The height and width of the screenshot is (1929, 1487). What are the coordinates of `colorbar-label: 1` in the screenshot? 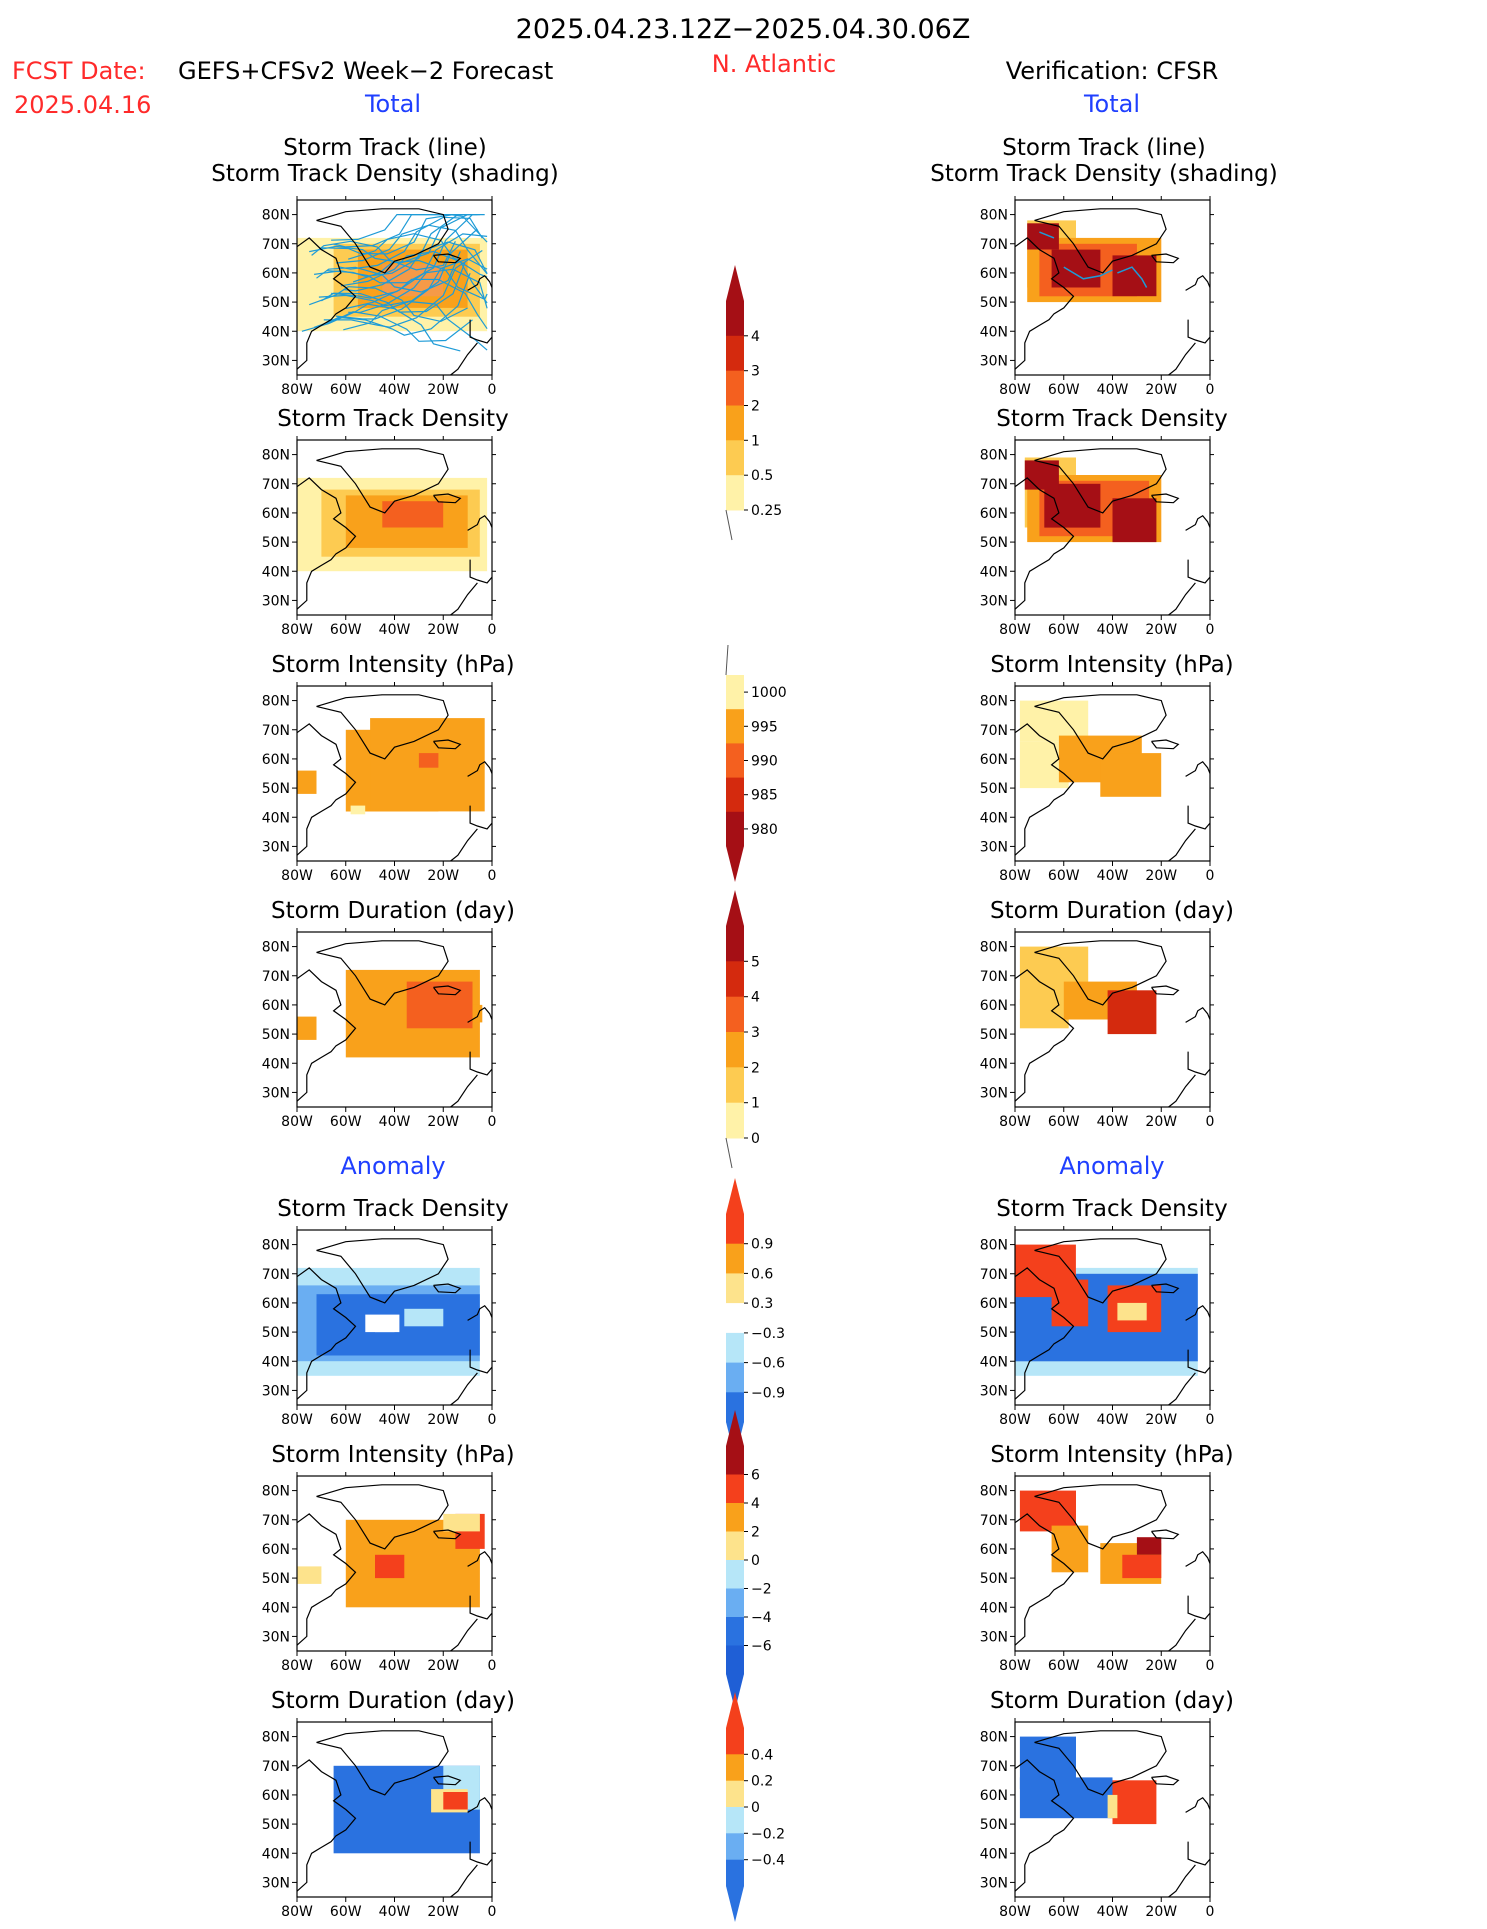 It's located at (755, 441).